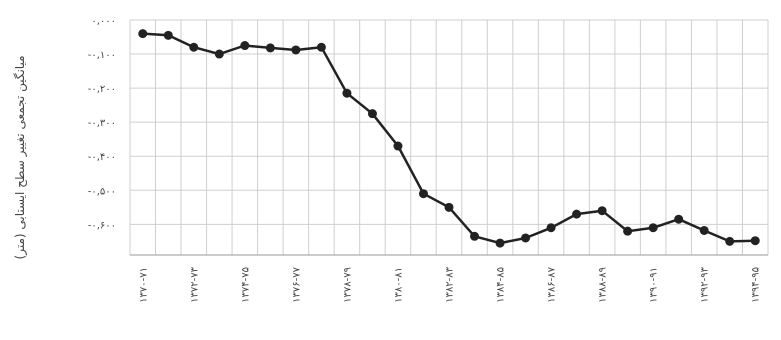  Describe the element at coordinates (103, 21) in the screenshot. I see `y-tick-label: ۰,۰۰۰` at that location.